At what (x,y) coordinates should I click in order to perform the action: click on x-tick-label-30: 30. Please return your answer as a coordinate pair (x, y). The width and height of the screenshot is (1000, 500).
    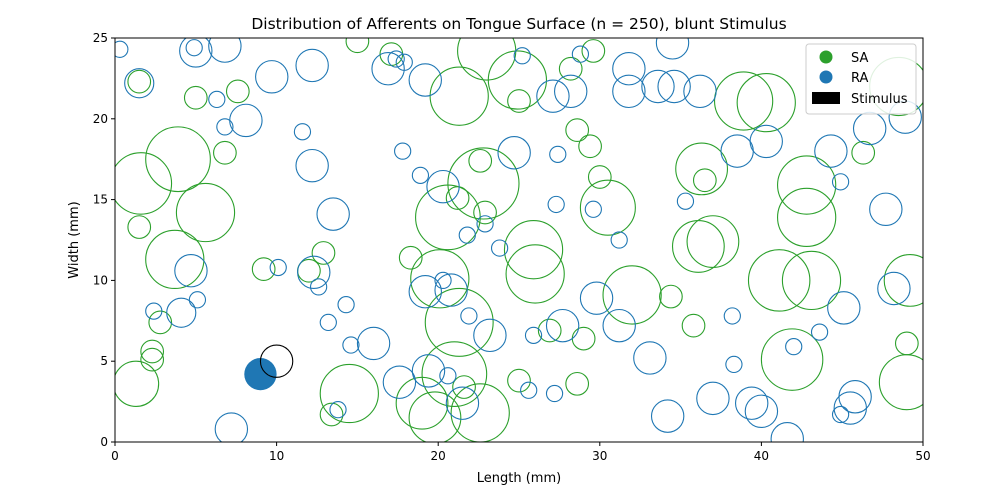
    Looking at the image, I should click on (599, 456).